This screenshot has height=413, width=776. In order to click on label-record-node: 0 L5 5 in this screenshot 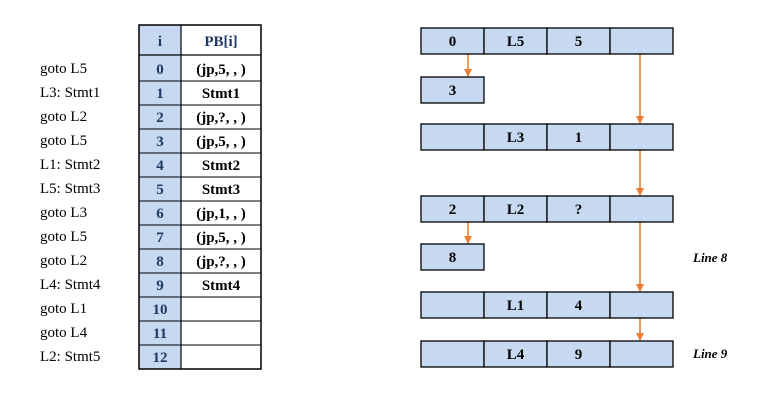, I will do `click(547, 41)`.